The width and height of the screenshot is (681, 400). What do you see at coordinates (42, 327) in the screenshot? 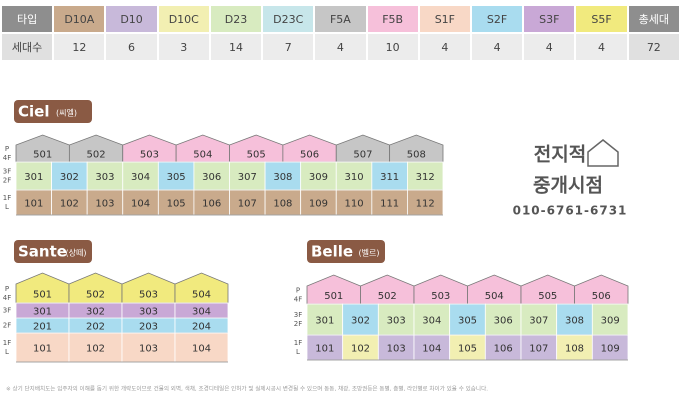
I see `unit-label: 201` at bounding box center [42, 327].